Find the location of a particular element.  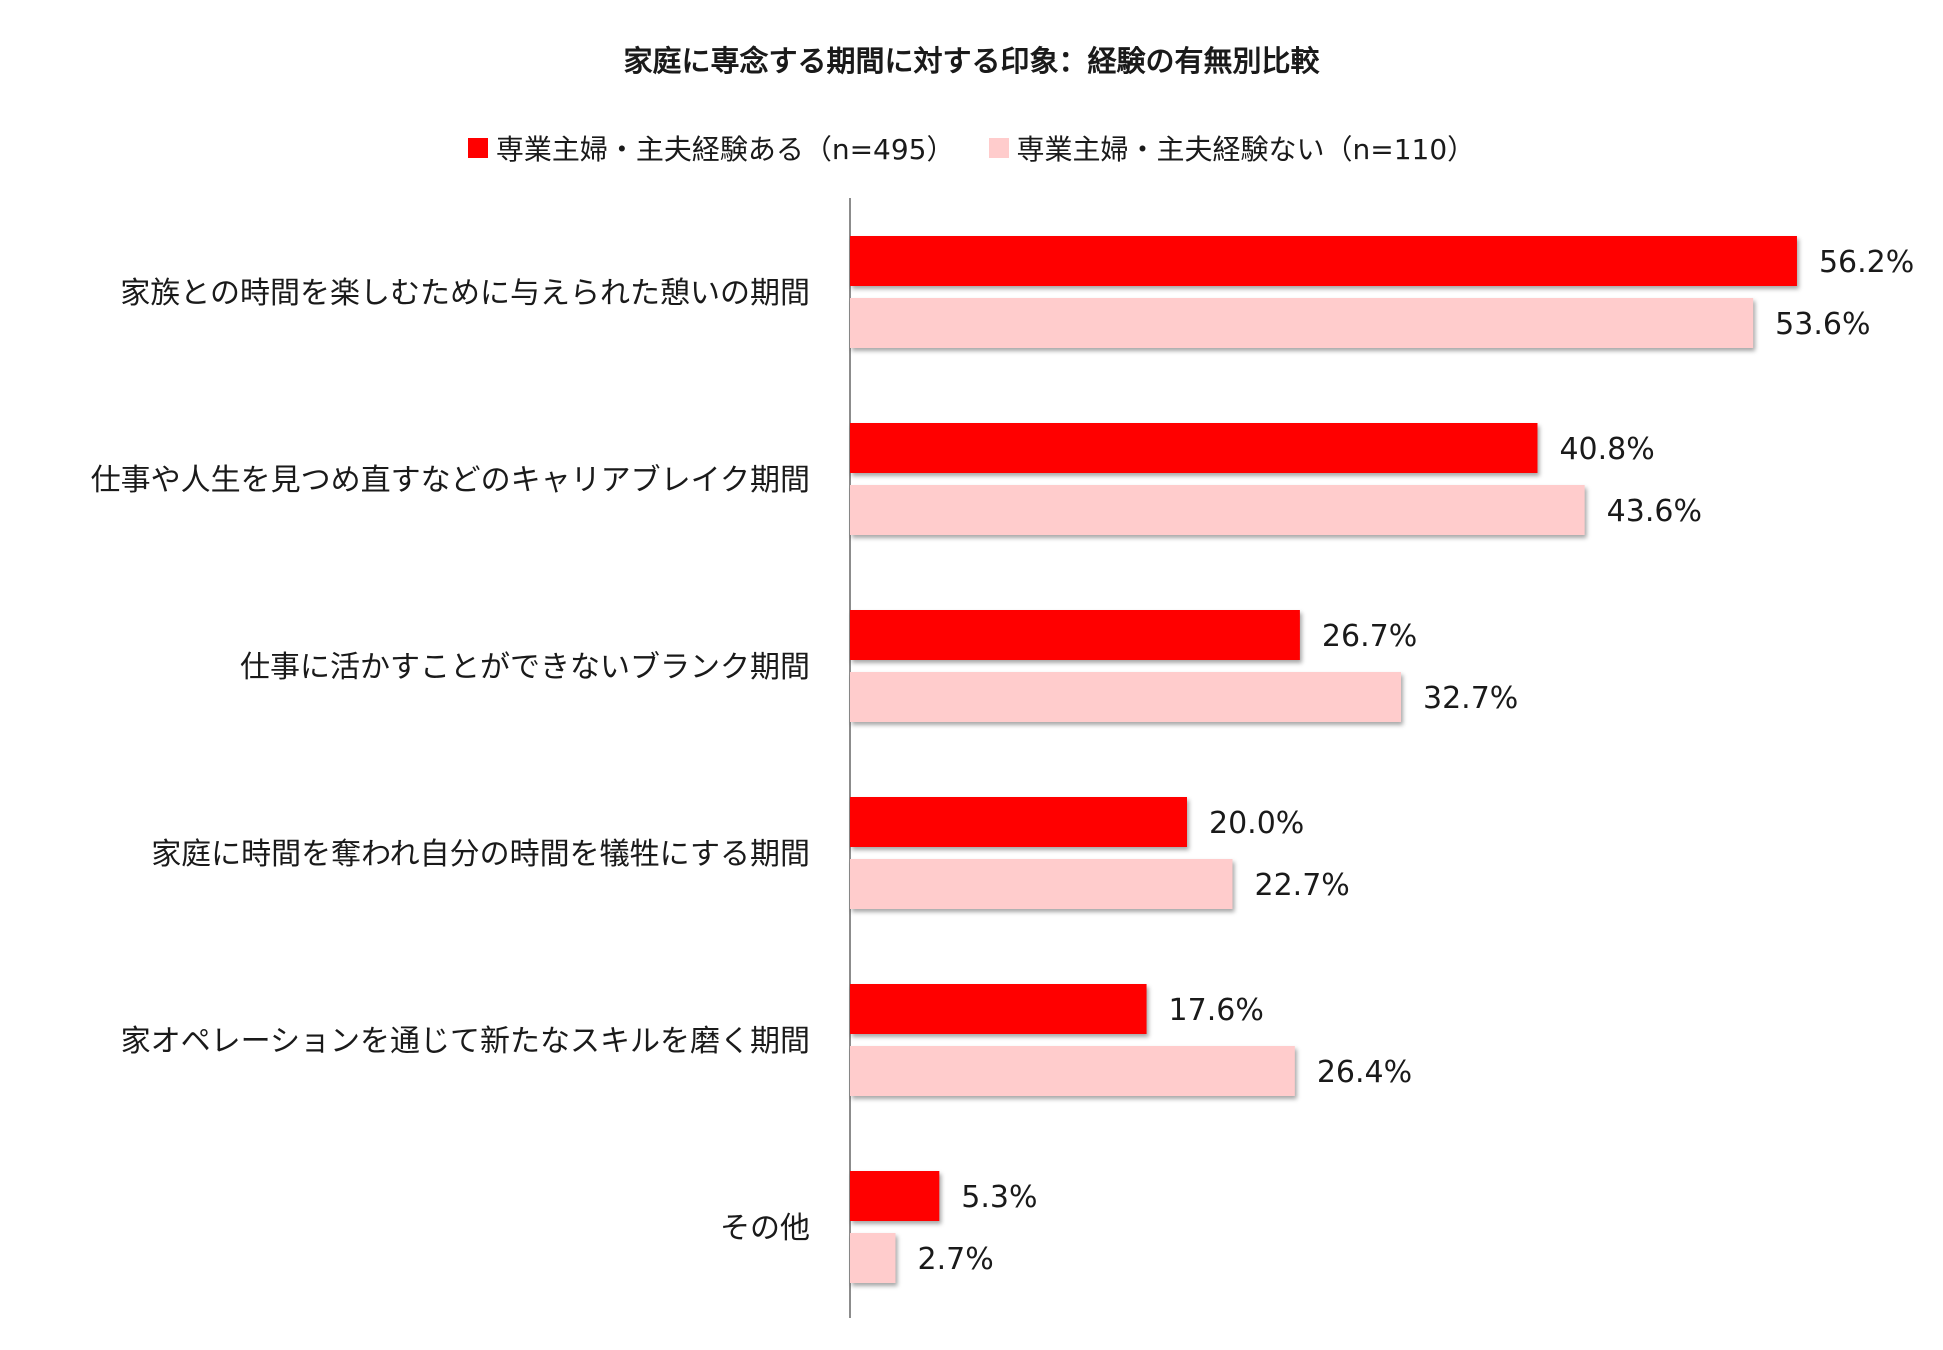

data-label: 22.7% is located at coordinates (1301, 885).